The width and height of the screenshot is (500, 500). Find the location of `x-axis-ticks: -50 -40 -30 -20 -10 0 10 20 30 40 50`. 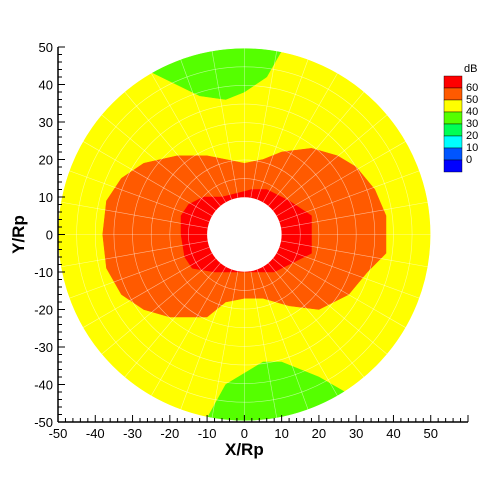

x-axis-ticks: -50 -40 -30 -20 -10 0 10 20 30 40 50 is located at coordinates (259, 428).